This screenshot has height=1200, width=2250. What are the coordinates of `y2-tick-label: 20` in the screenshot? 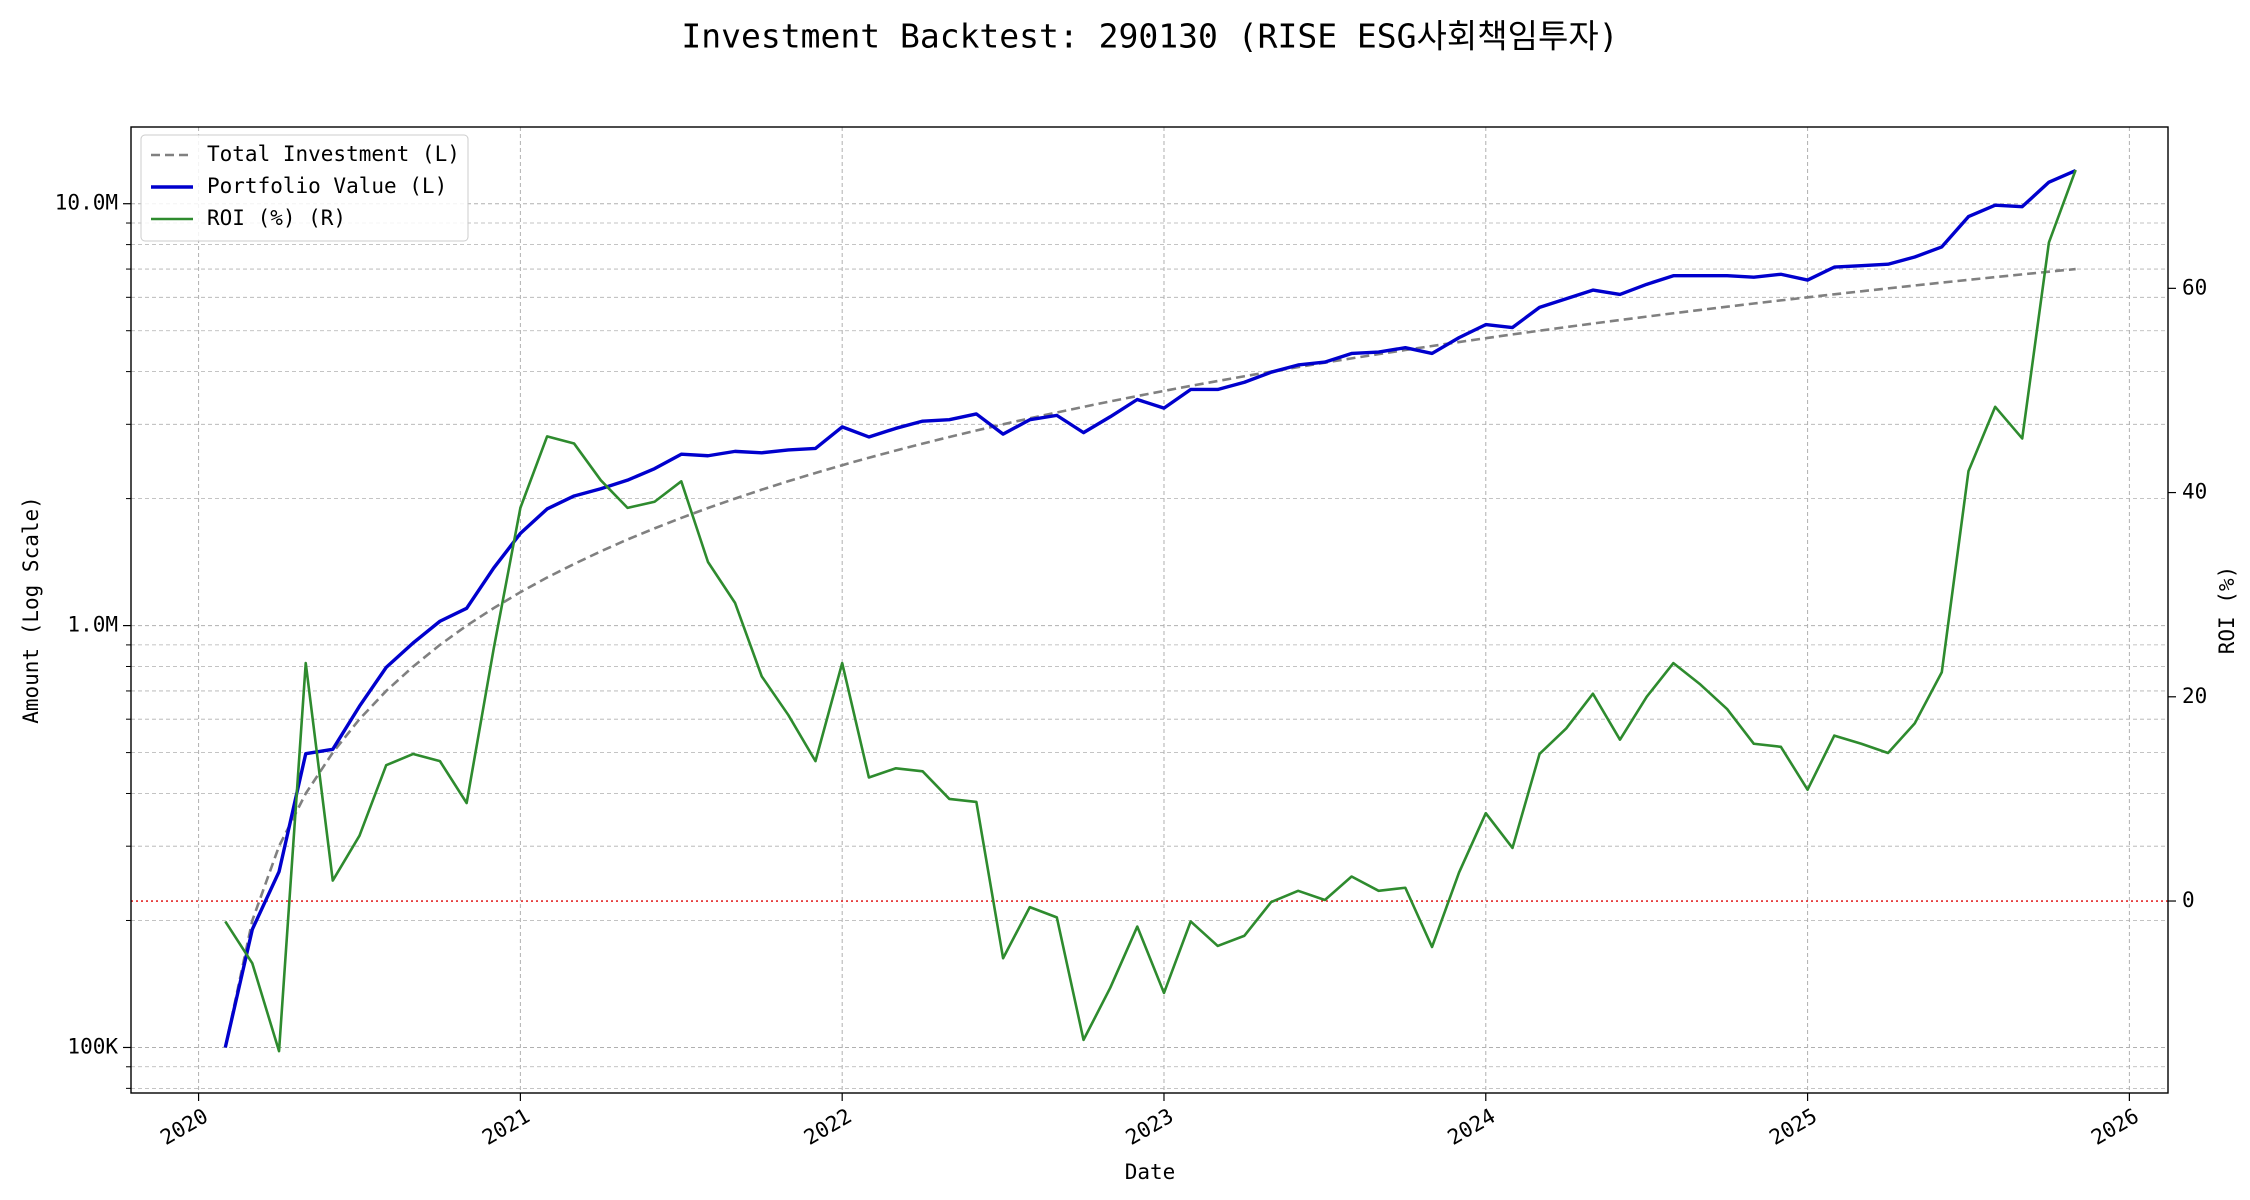 It's located at (2194, 696).